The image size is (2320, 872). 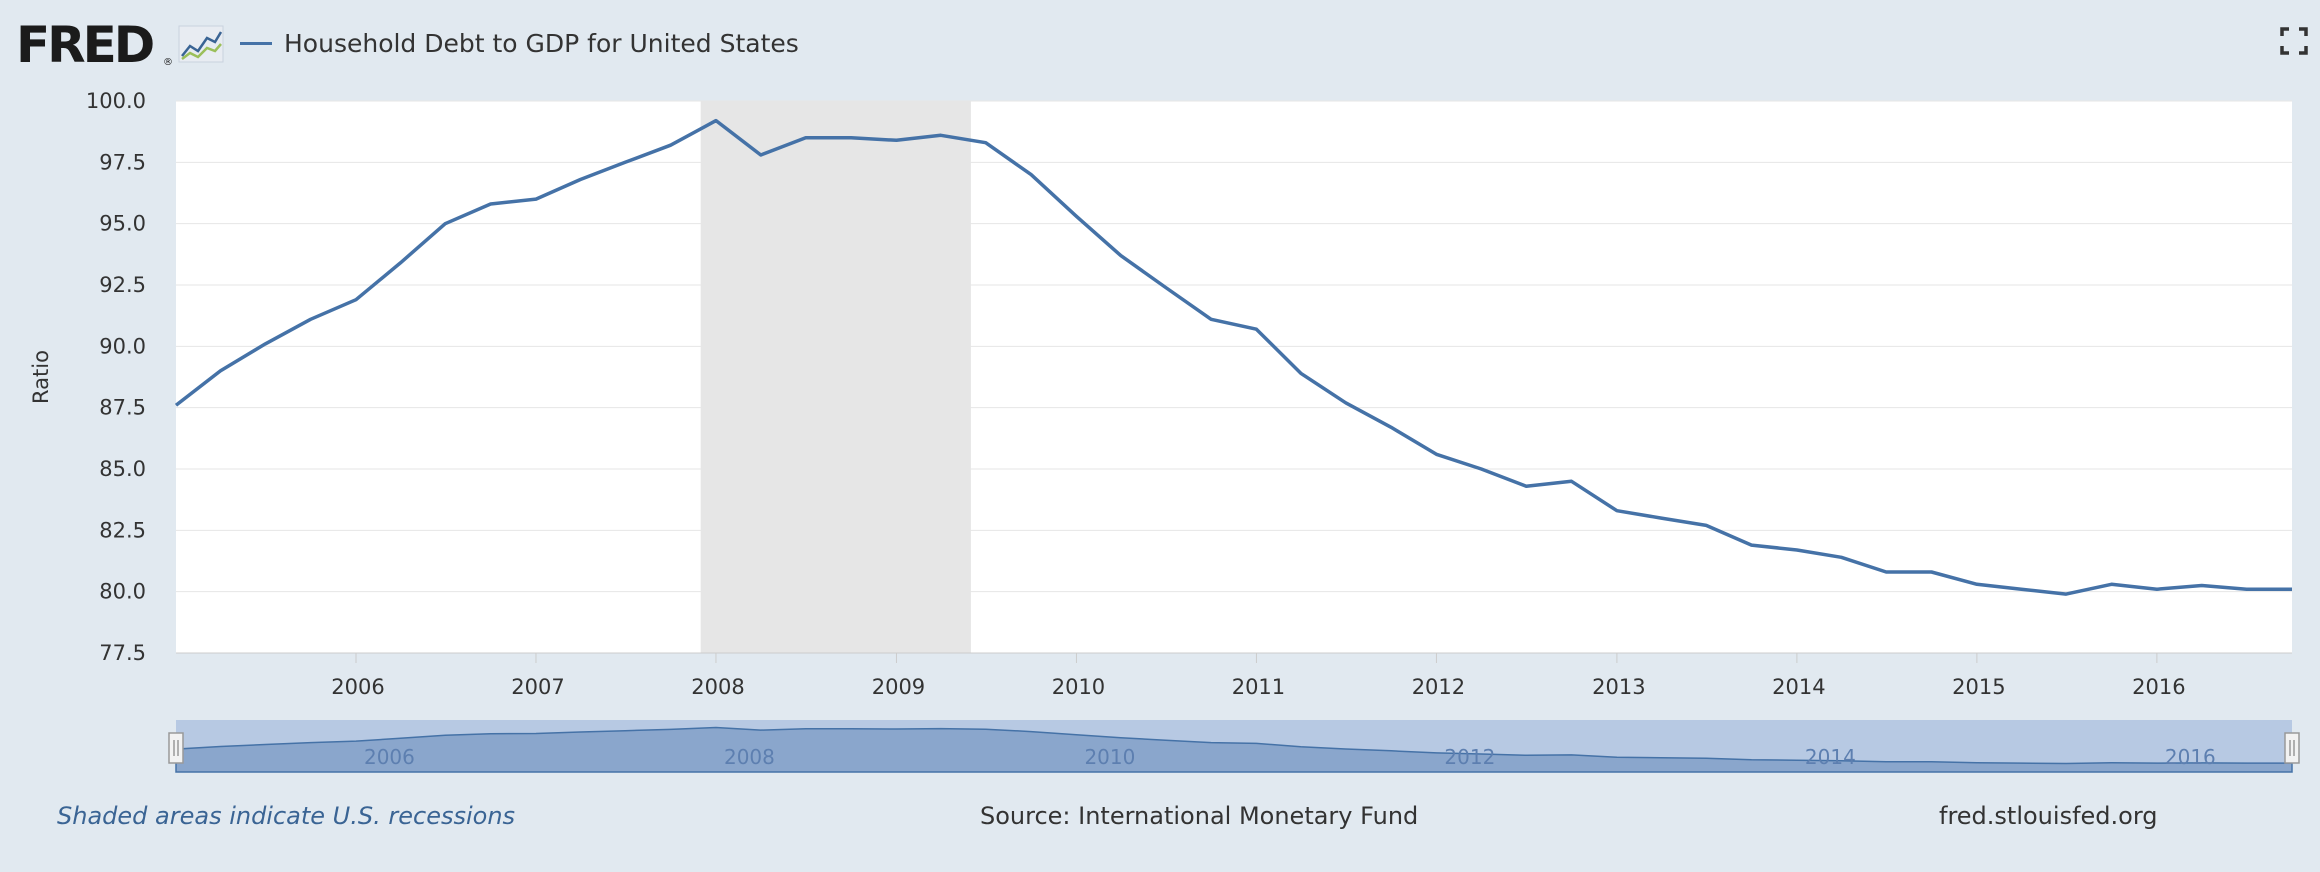 I want to click on x-tick-label-2: 2008, so click(x=717, y=687).